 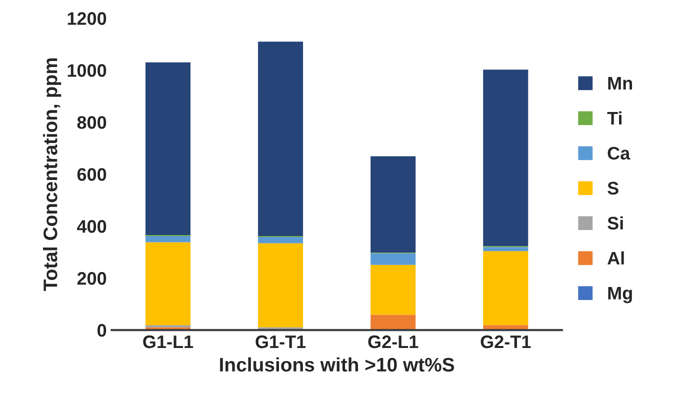 I want to click on x-tick-label: G1-T1, so click(x=281, y=341).